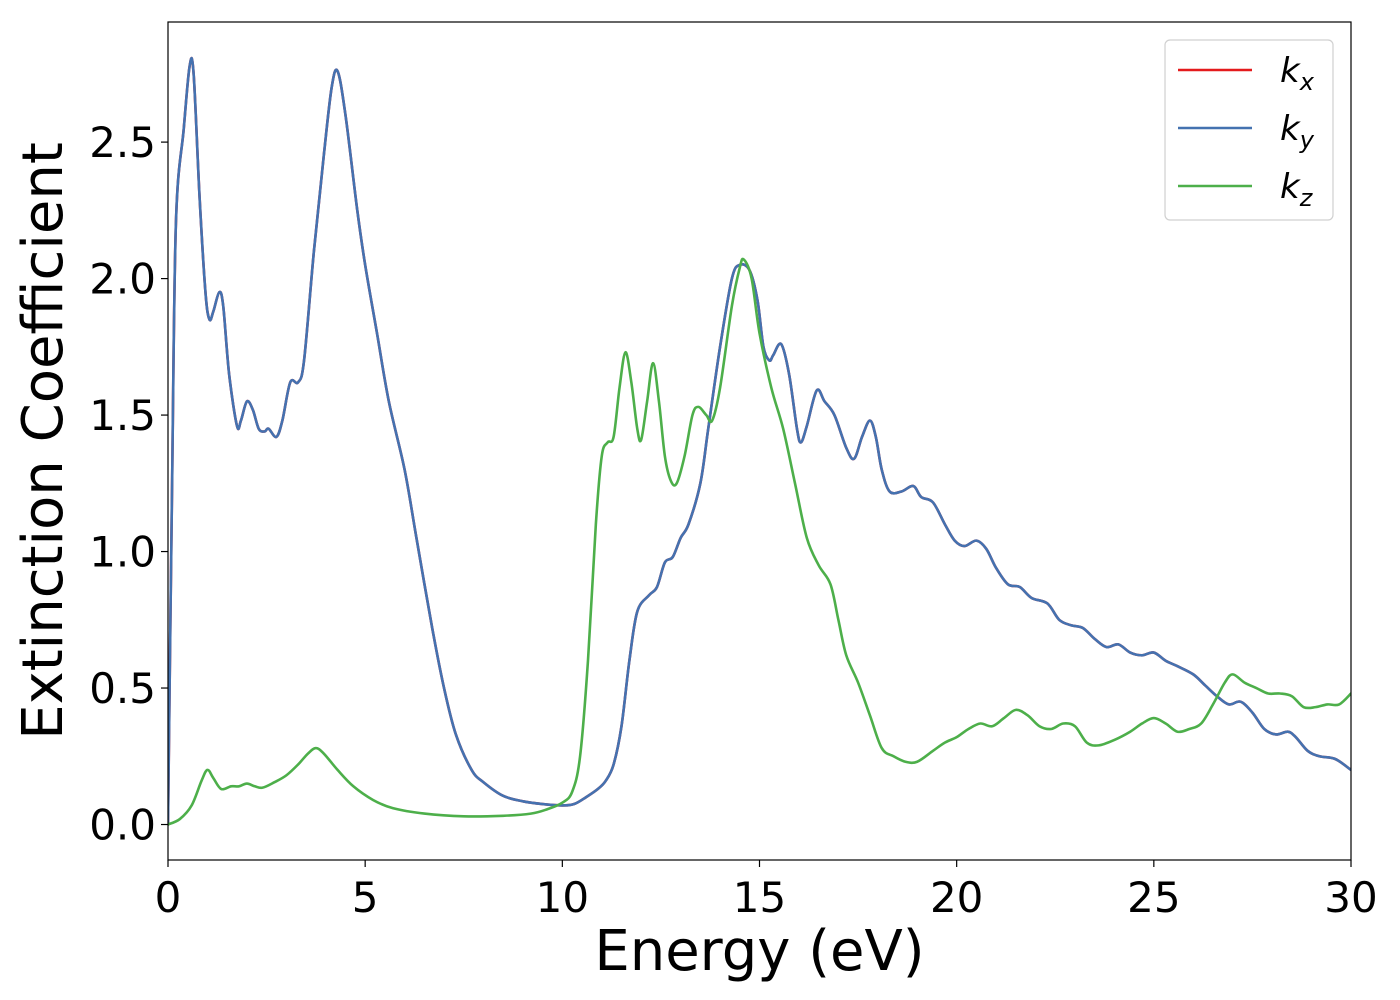 The height and width of the screenshot is (1000, 1400). I want to click on y-tick-label: 0.0, so click(122, 825).